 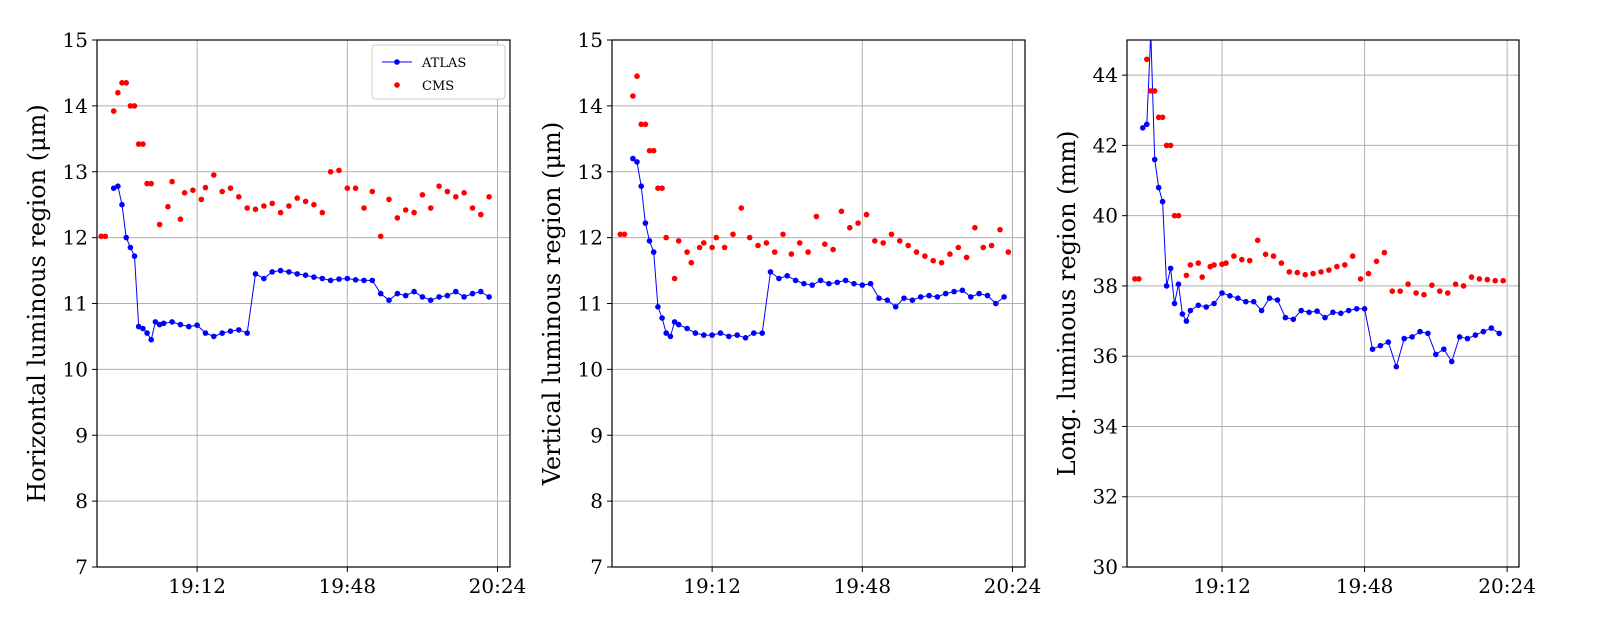 What do you see at coordinates (397, 62) in the screenshot?
I see `legend-marker-atlas` at bounding box center [397, 62].